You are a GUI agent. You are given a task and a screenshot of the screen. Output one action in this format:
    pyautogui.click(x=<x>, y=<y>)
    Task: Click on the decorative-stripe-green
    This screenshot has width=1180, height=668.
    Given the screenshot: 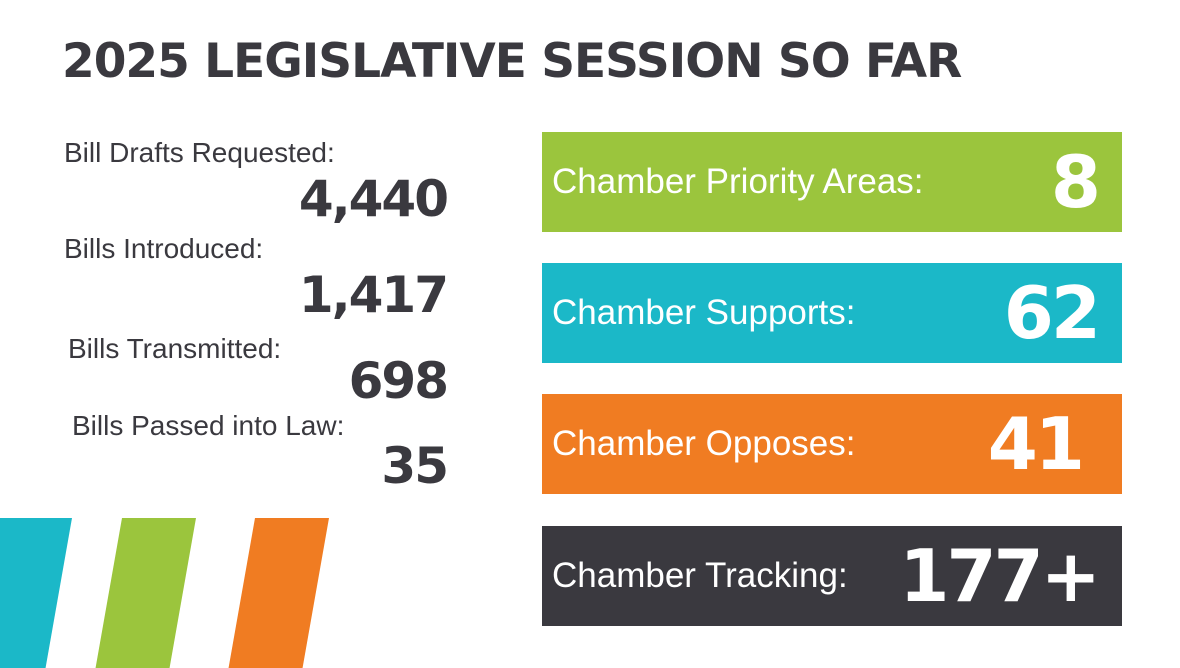 What is the action you would take?
    pyautogui.click(x=145, y=593)
    